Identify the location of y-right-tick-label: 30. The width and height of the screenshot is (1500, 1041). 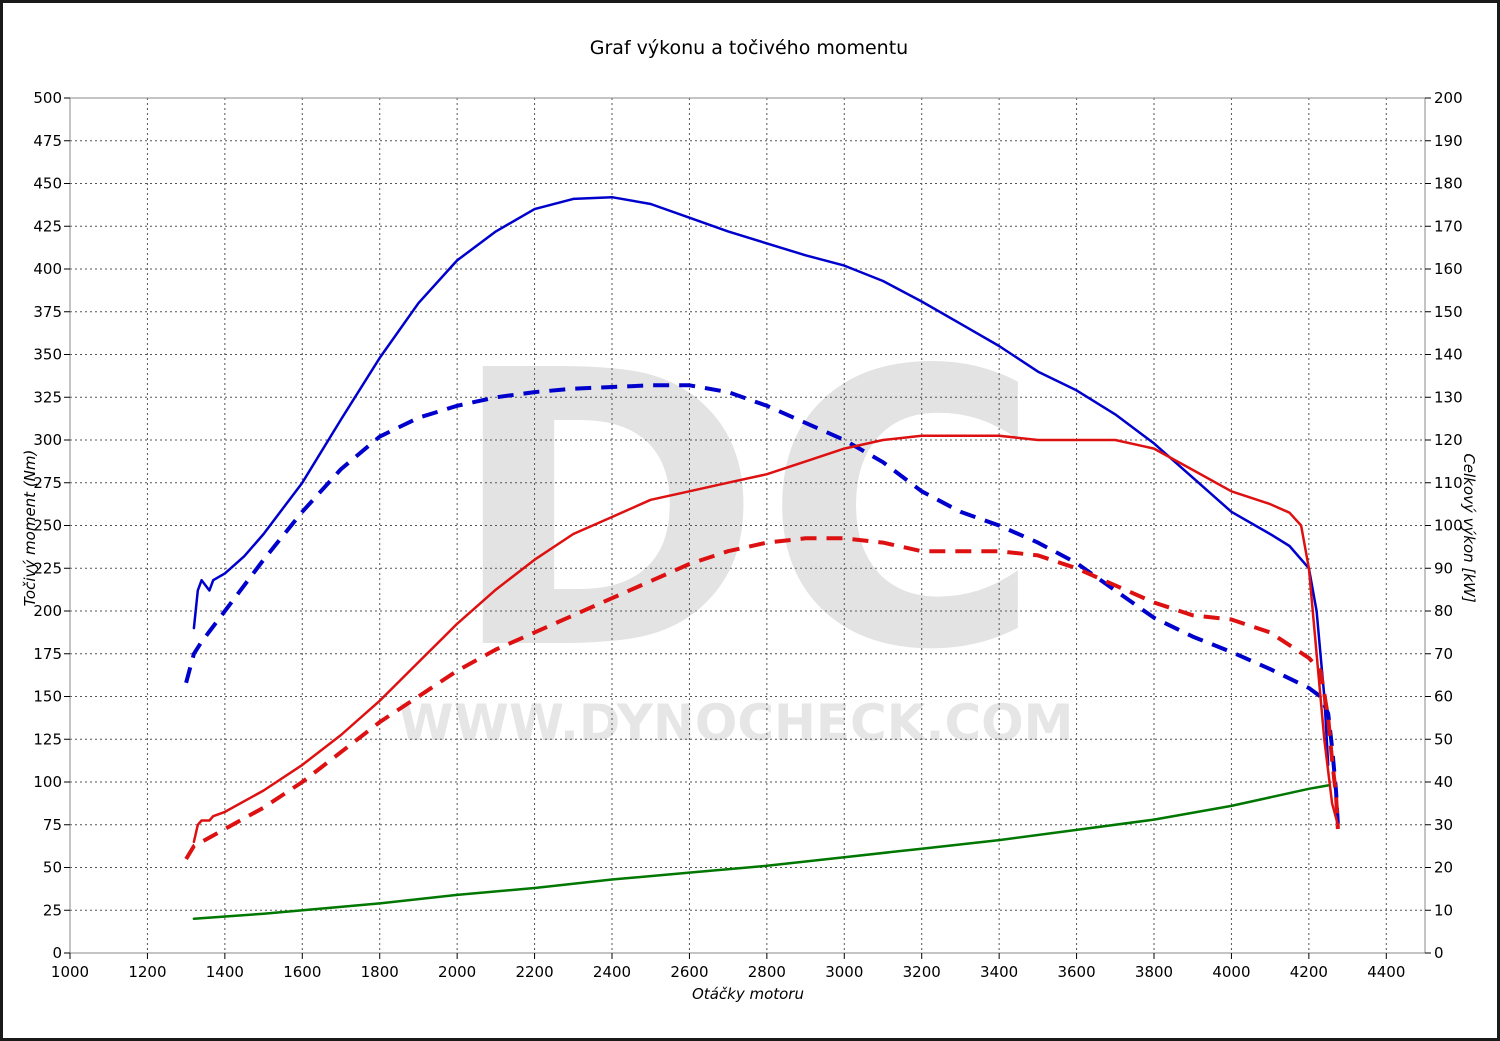
(1443, 825).